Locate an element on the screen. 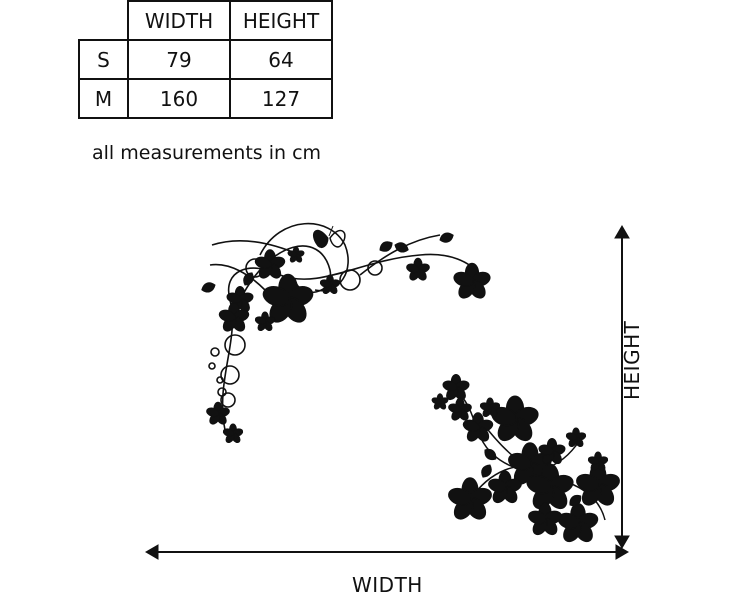 Image resolution: width=750 pixels, height=600 pixels. butterfly-icon is located at coordinates (329, 237).